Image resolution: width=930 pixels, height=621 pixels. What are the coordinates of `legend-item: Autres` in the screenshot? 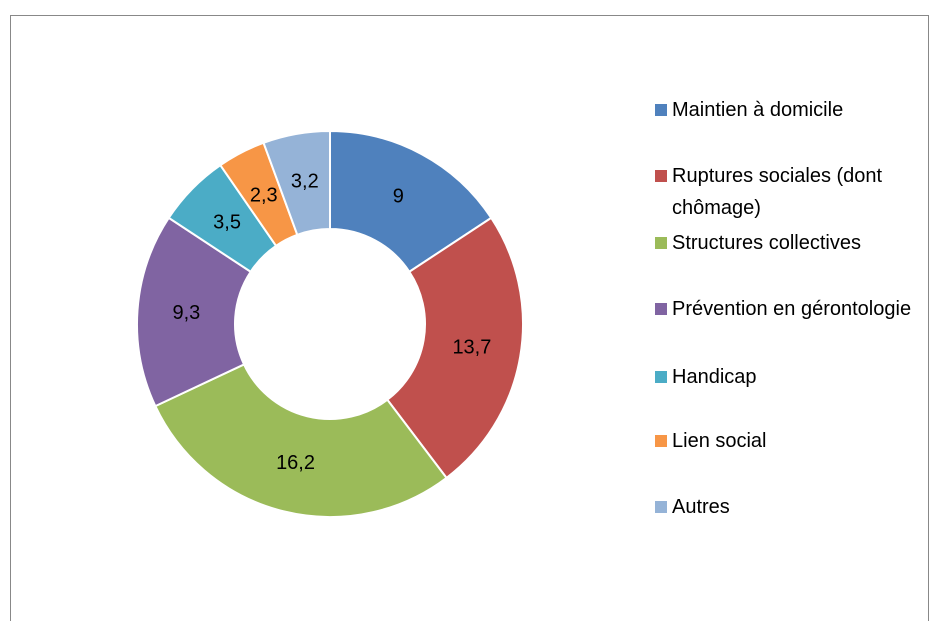 It's located at (789, 507).